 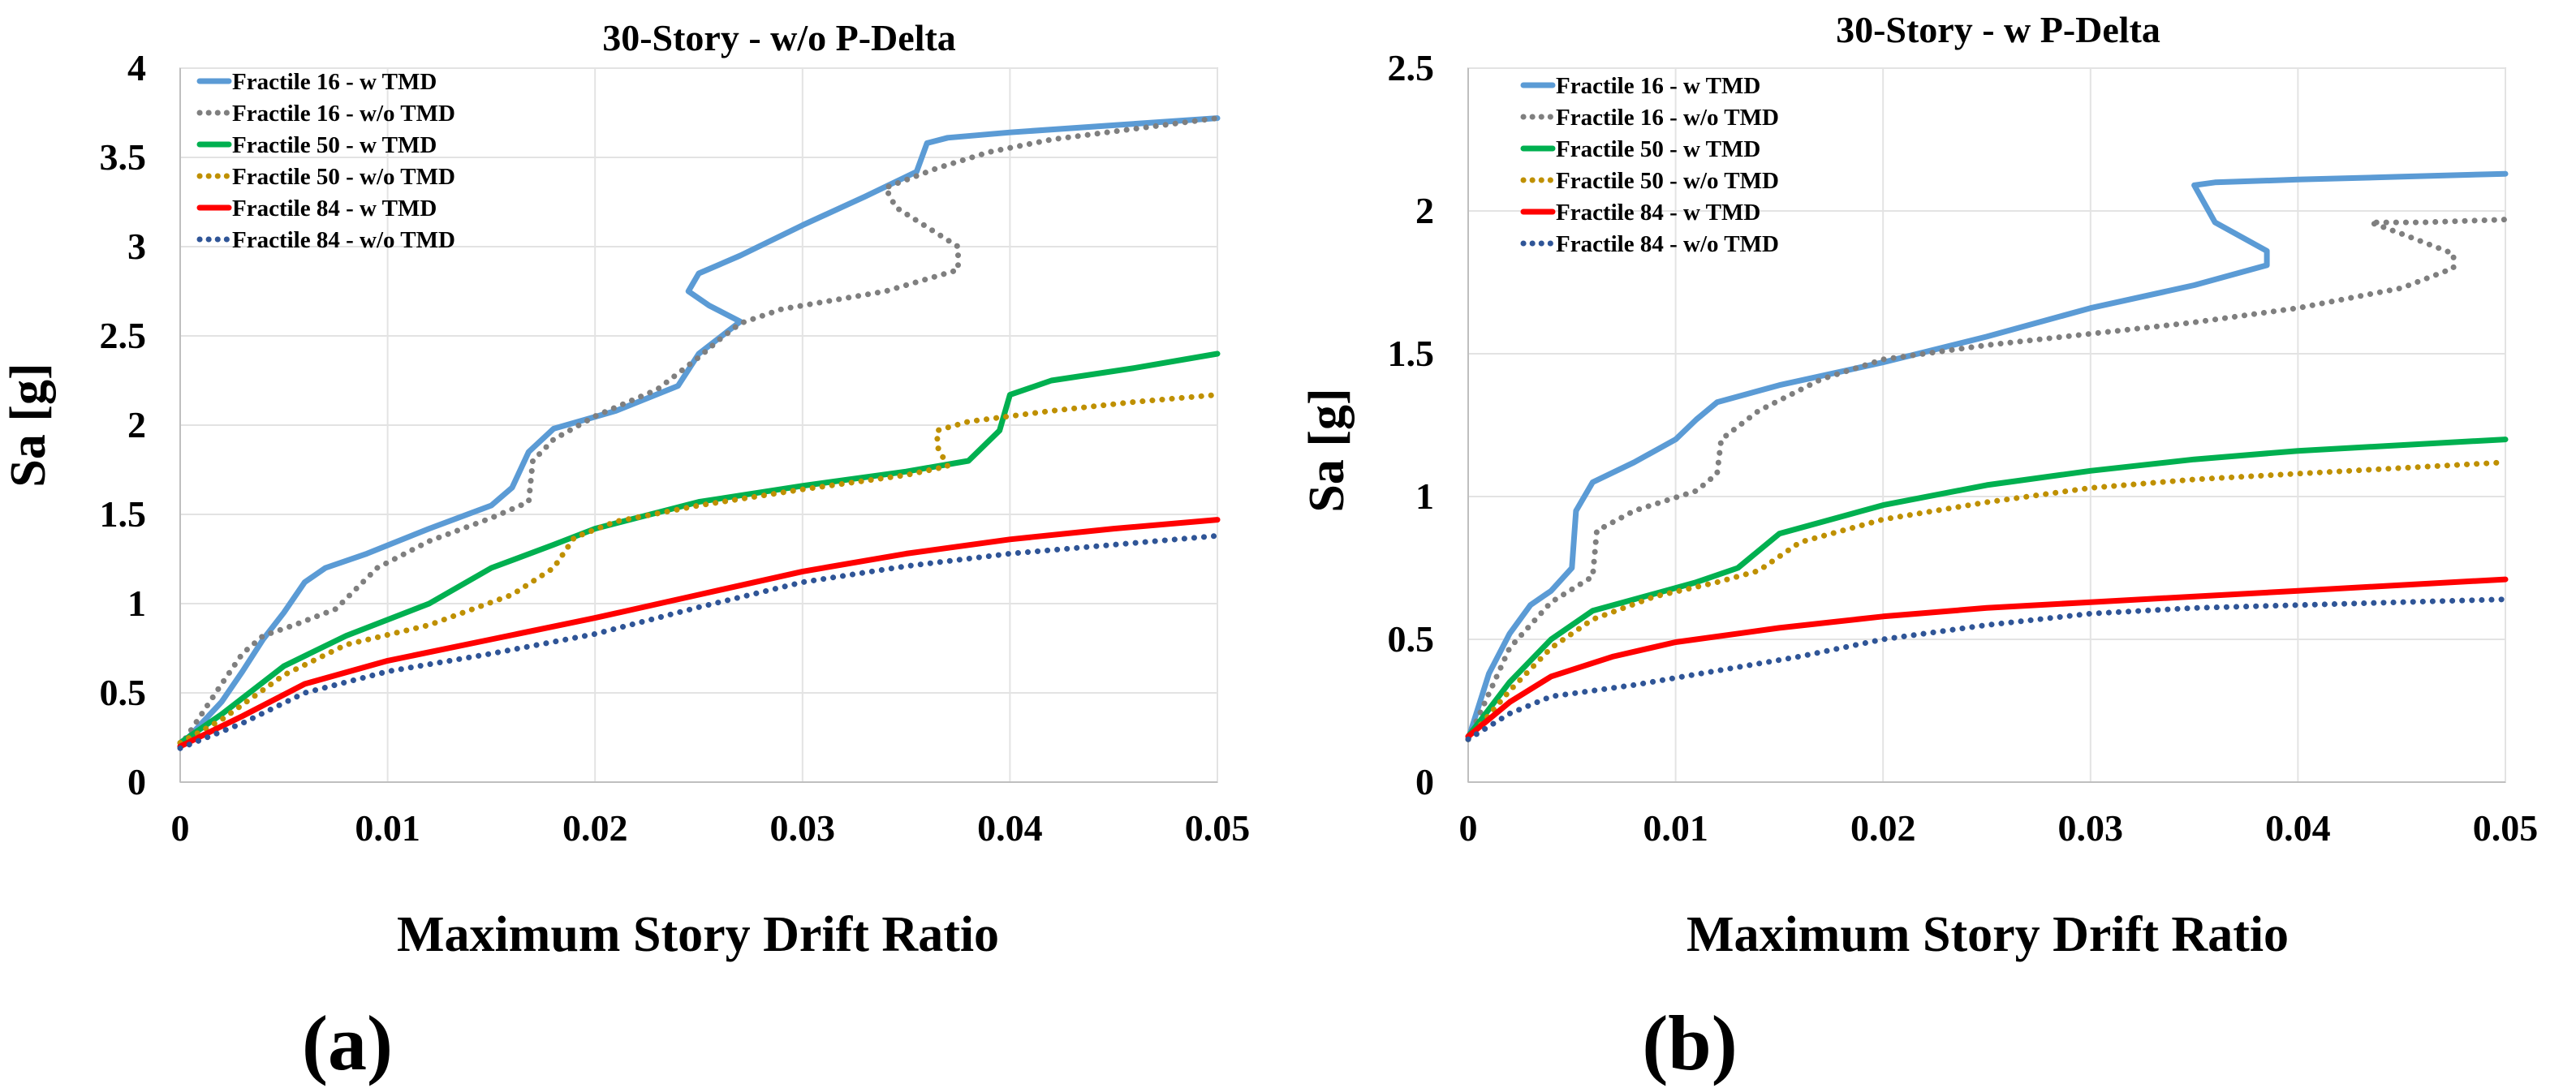 What do you see at coordinates (136, 246) in the screenshot?
I see `chart-a-ytick-label: 3` at bounding box center [136, 246].